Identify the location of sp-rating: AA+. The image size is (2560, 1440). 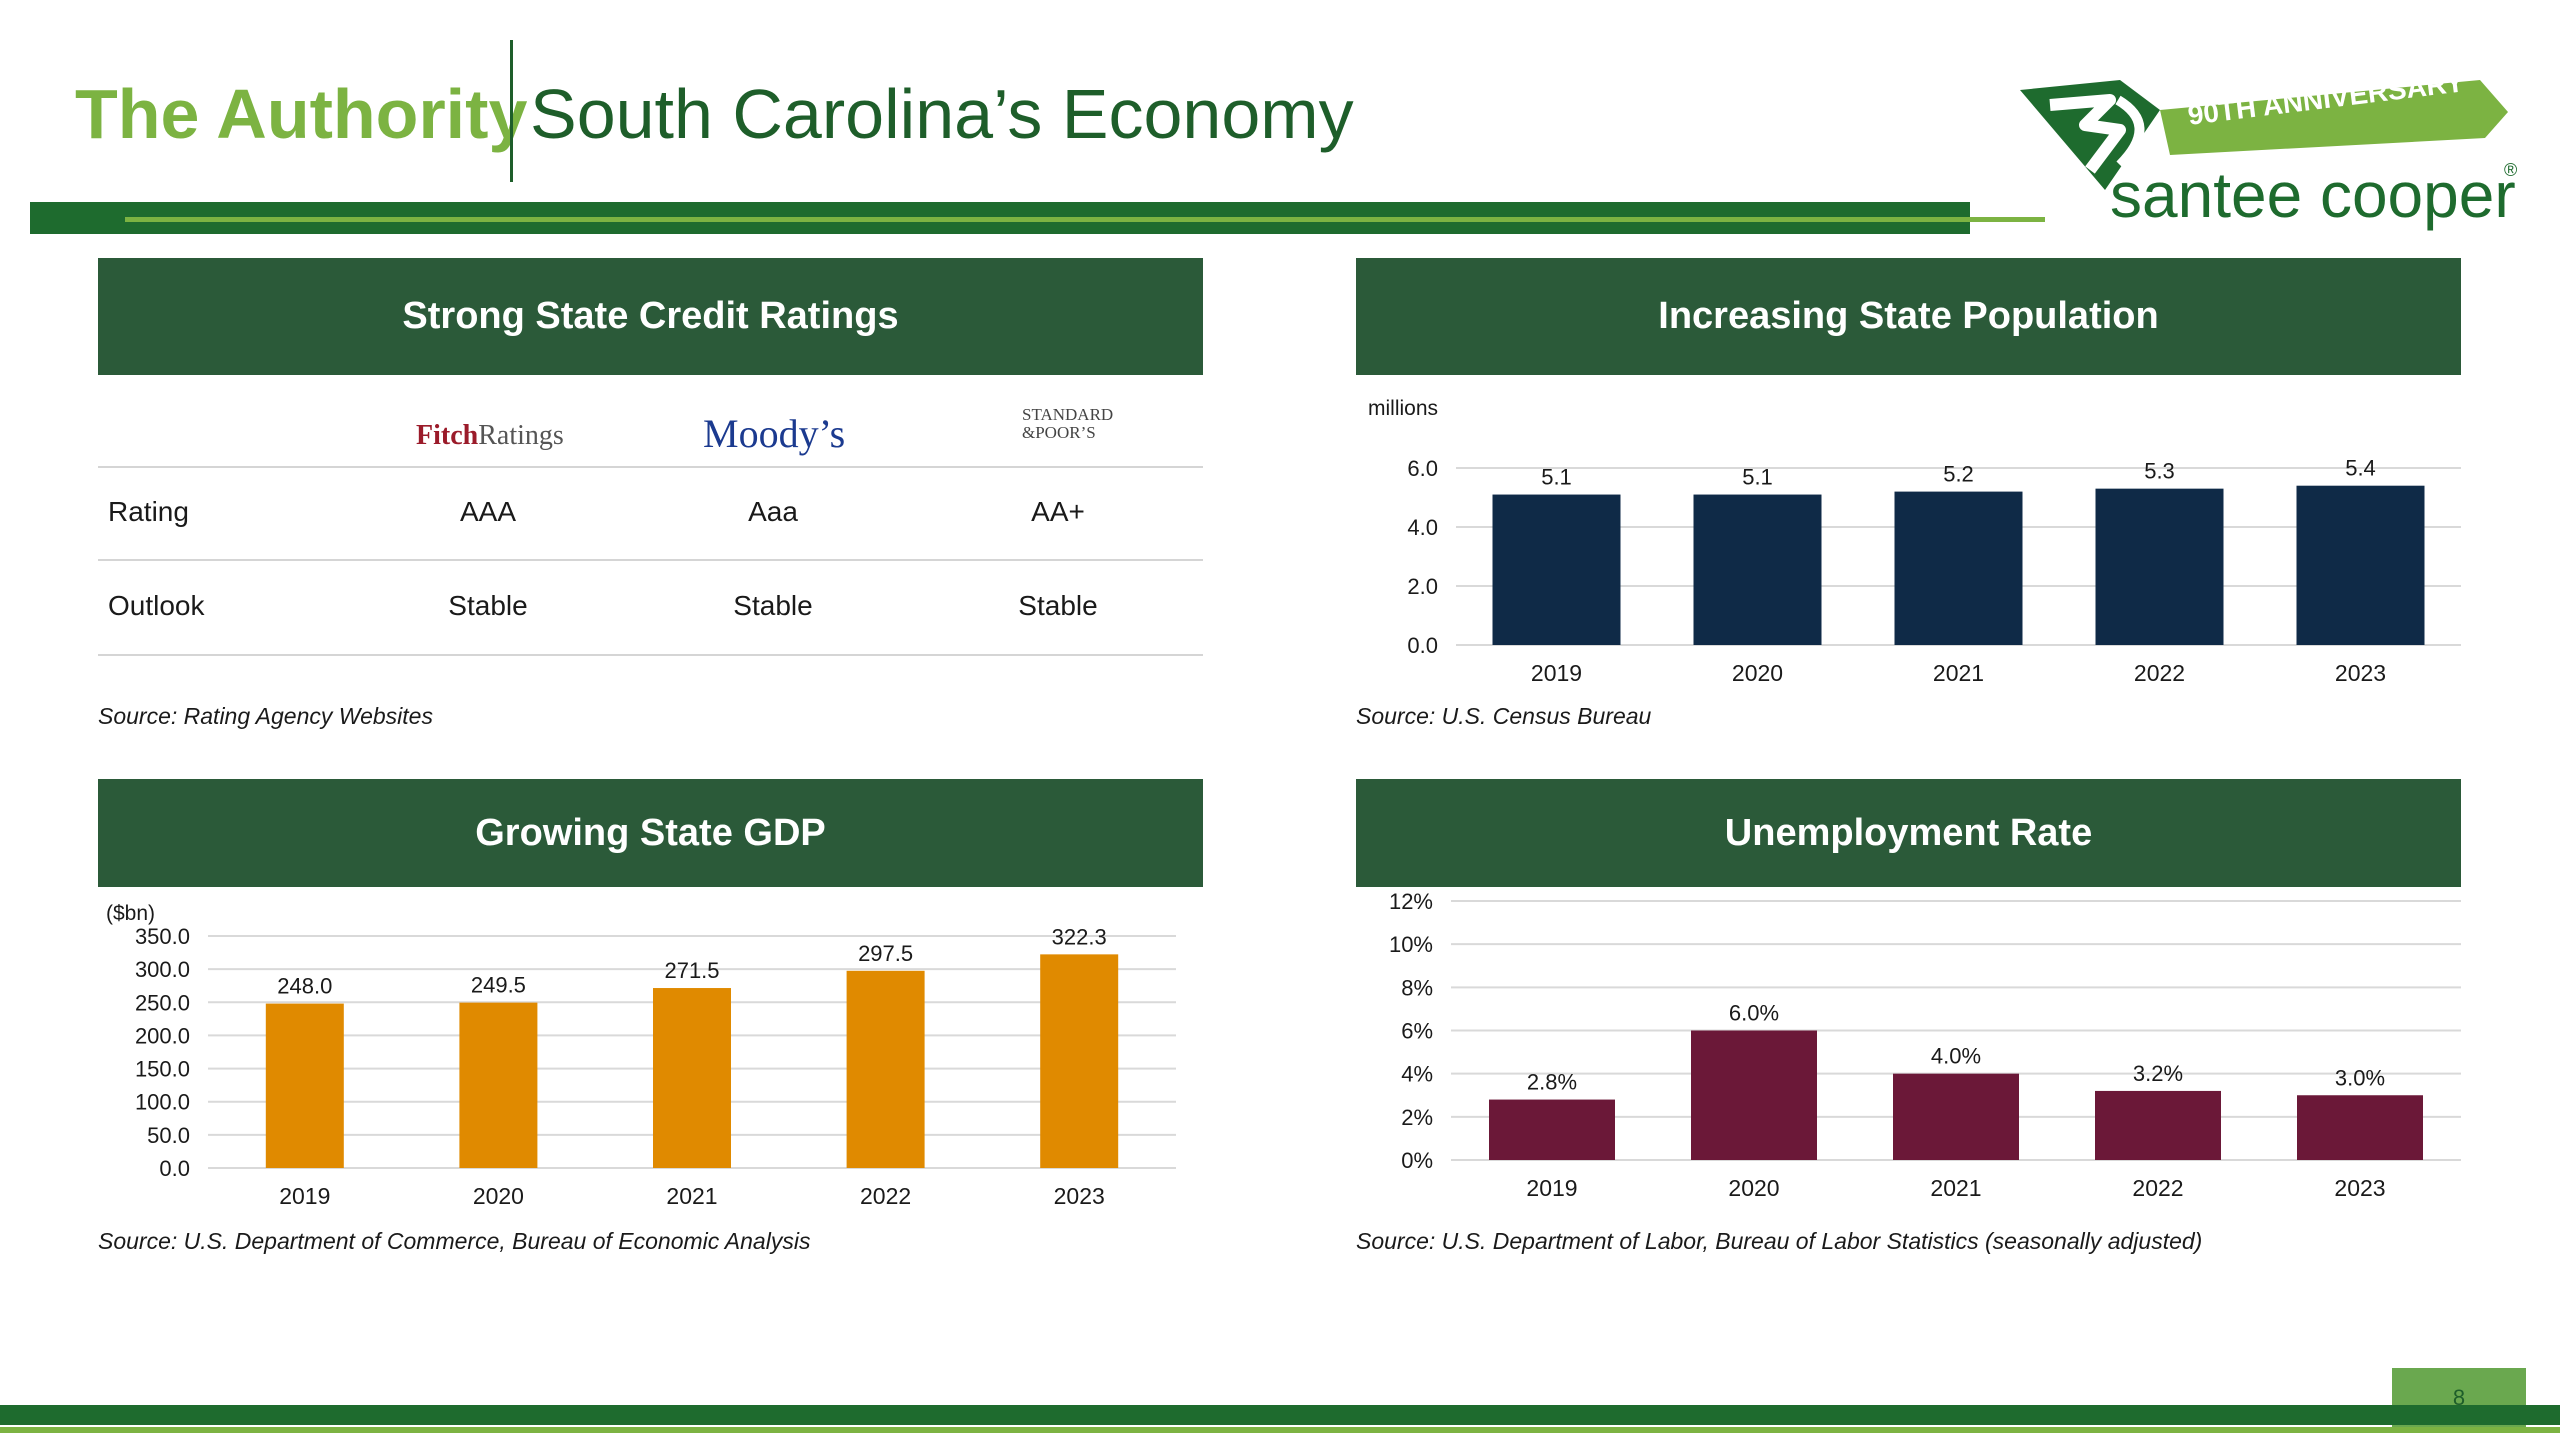
(1058, 511).